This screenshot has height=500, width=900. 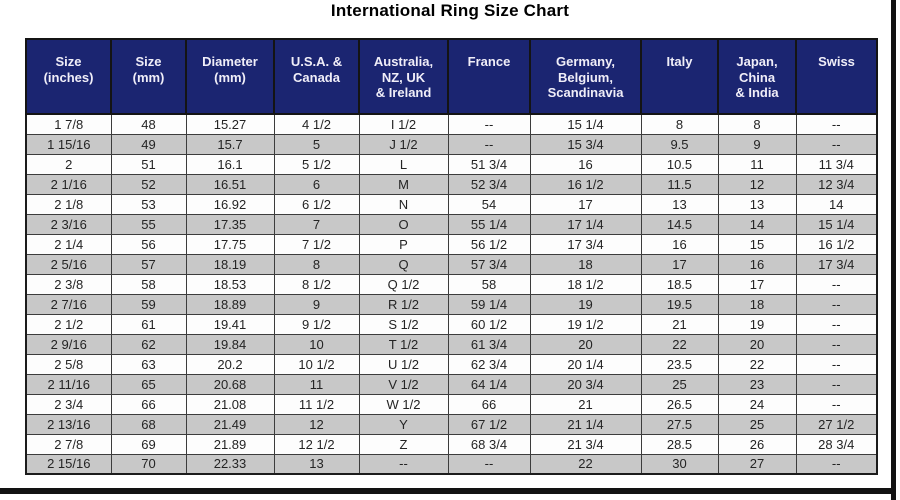 I want to click on table-row: 2 3/16 55 17.35 7 O 55 1/4 17 1/4 14.5 14 15 1/4, so click(x=451, y=224).